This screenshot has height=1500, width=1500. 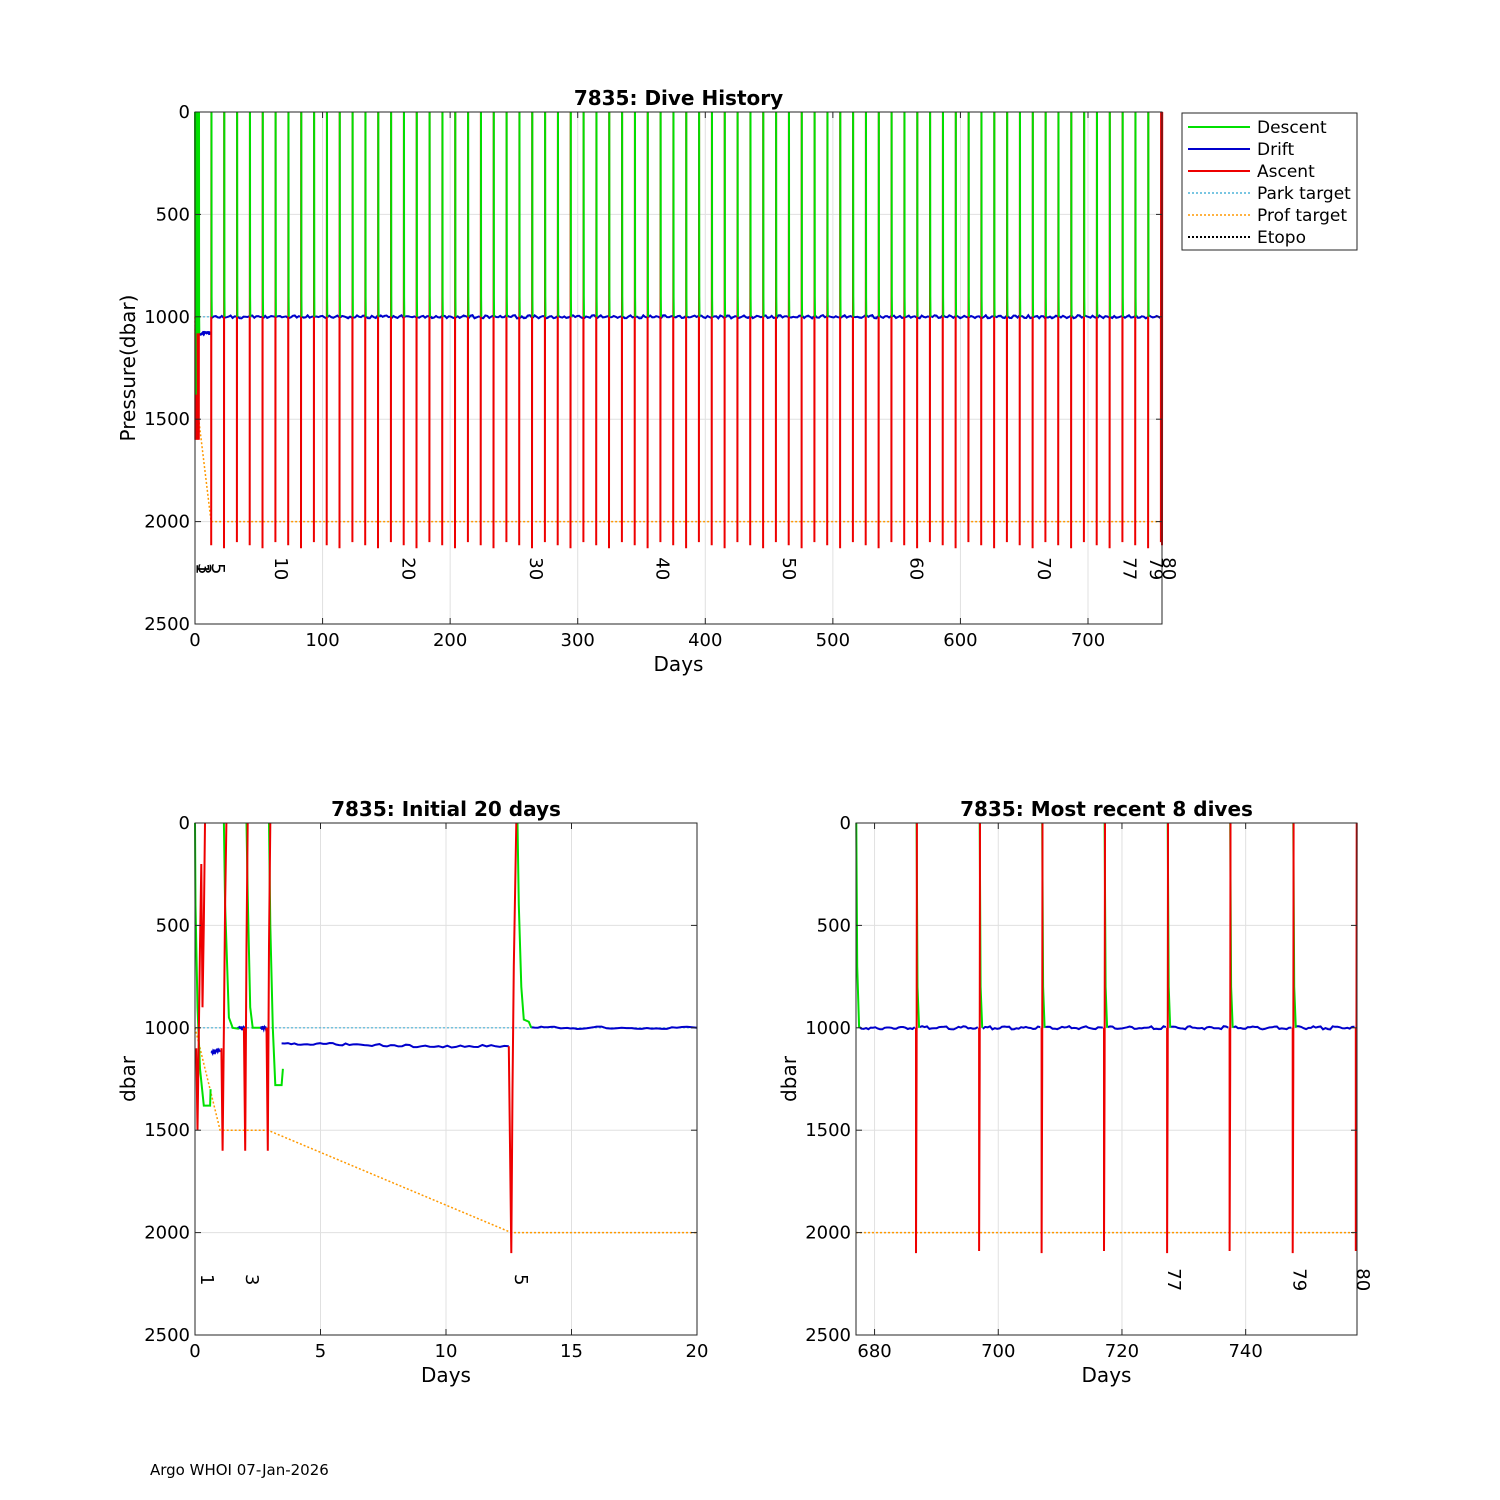 I want to click on x-tick-label: 500, so click(x=833, y=640).